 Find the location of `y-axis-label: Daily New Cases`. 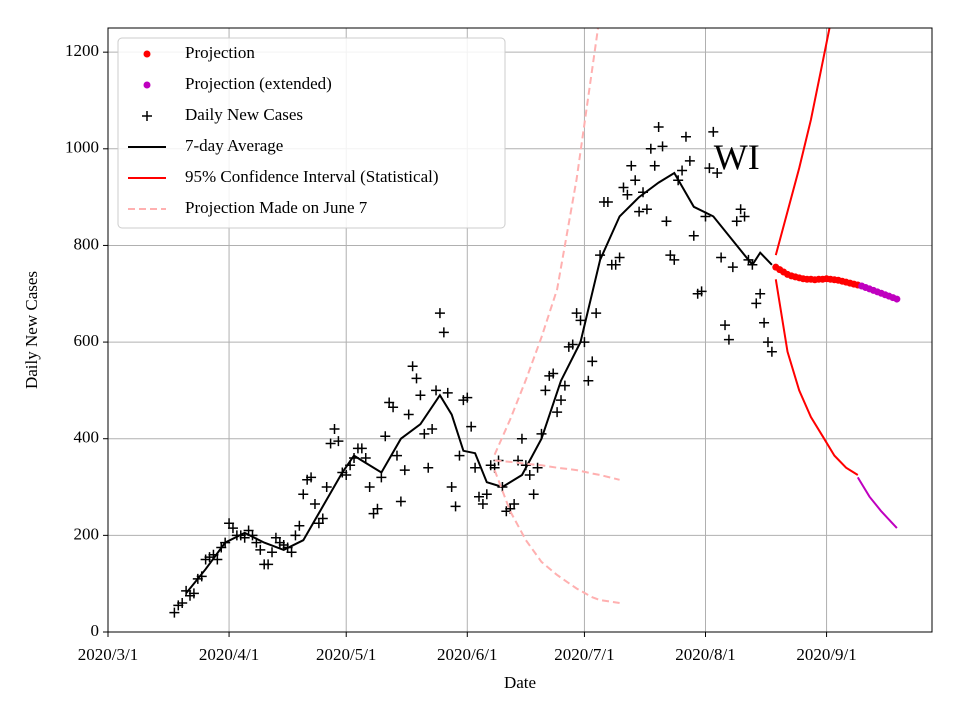

y-axis-label: Daily New Cases is located at coordinates (31, 330).